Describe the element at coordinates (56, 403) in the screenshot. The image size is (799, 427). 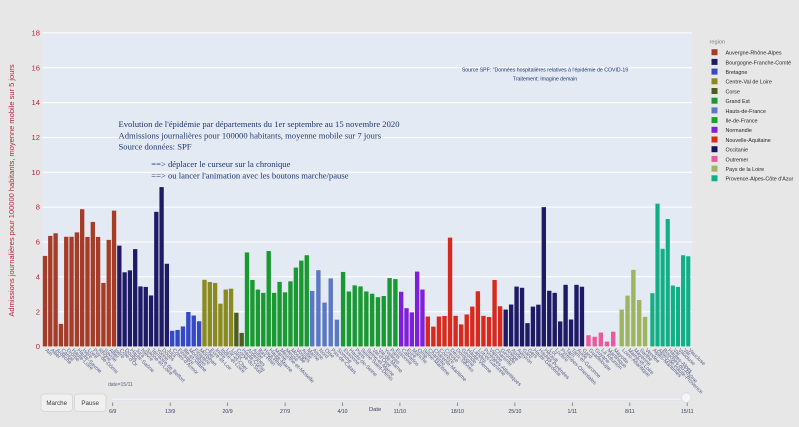
I see `svg-text: Marche` at that location.